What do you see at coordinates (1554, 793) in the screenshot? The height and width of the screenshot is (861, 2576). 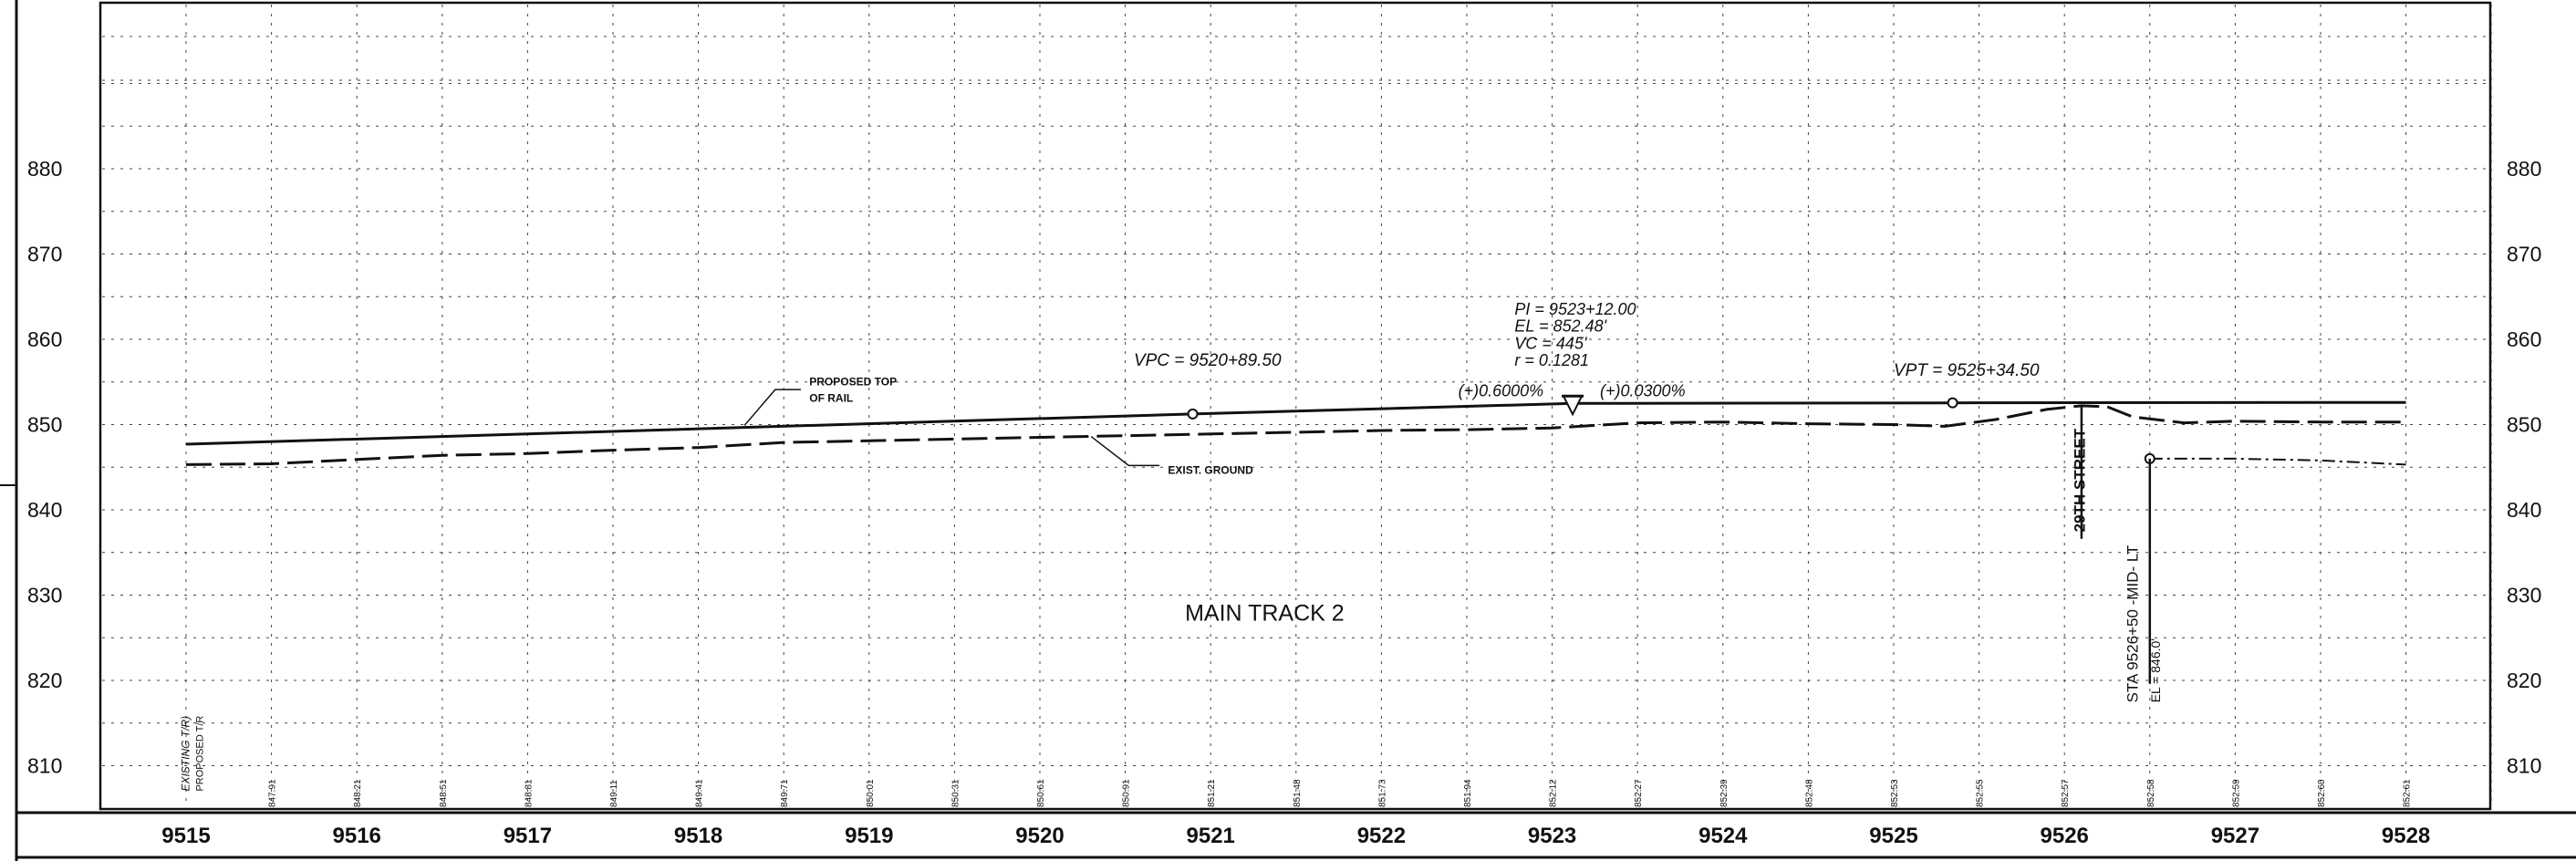 I see `bottom-elevation-value: 852.12` at bounding box center [1554, 793].